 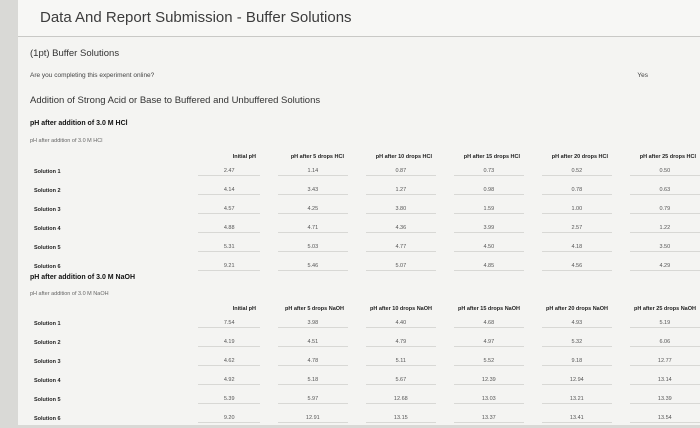 What do you see at coordinates (304, 323) in the screenshot?
I see `value-cell: 3.98` at bounding box center [304, 323].